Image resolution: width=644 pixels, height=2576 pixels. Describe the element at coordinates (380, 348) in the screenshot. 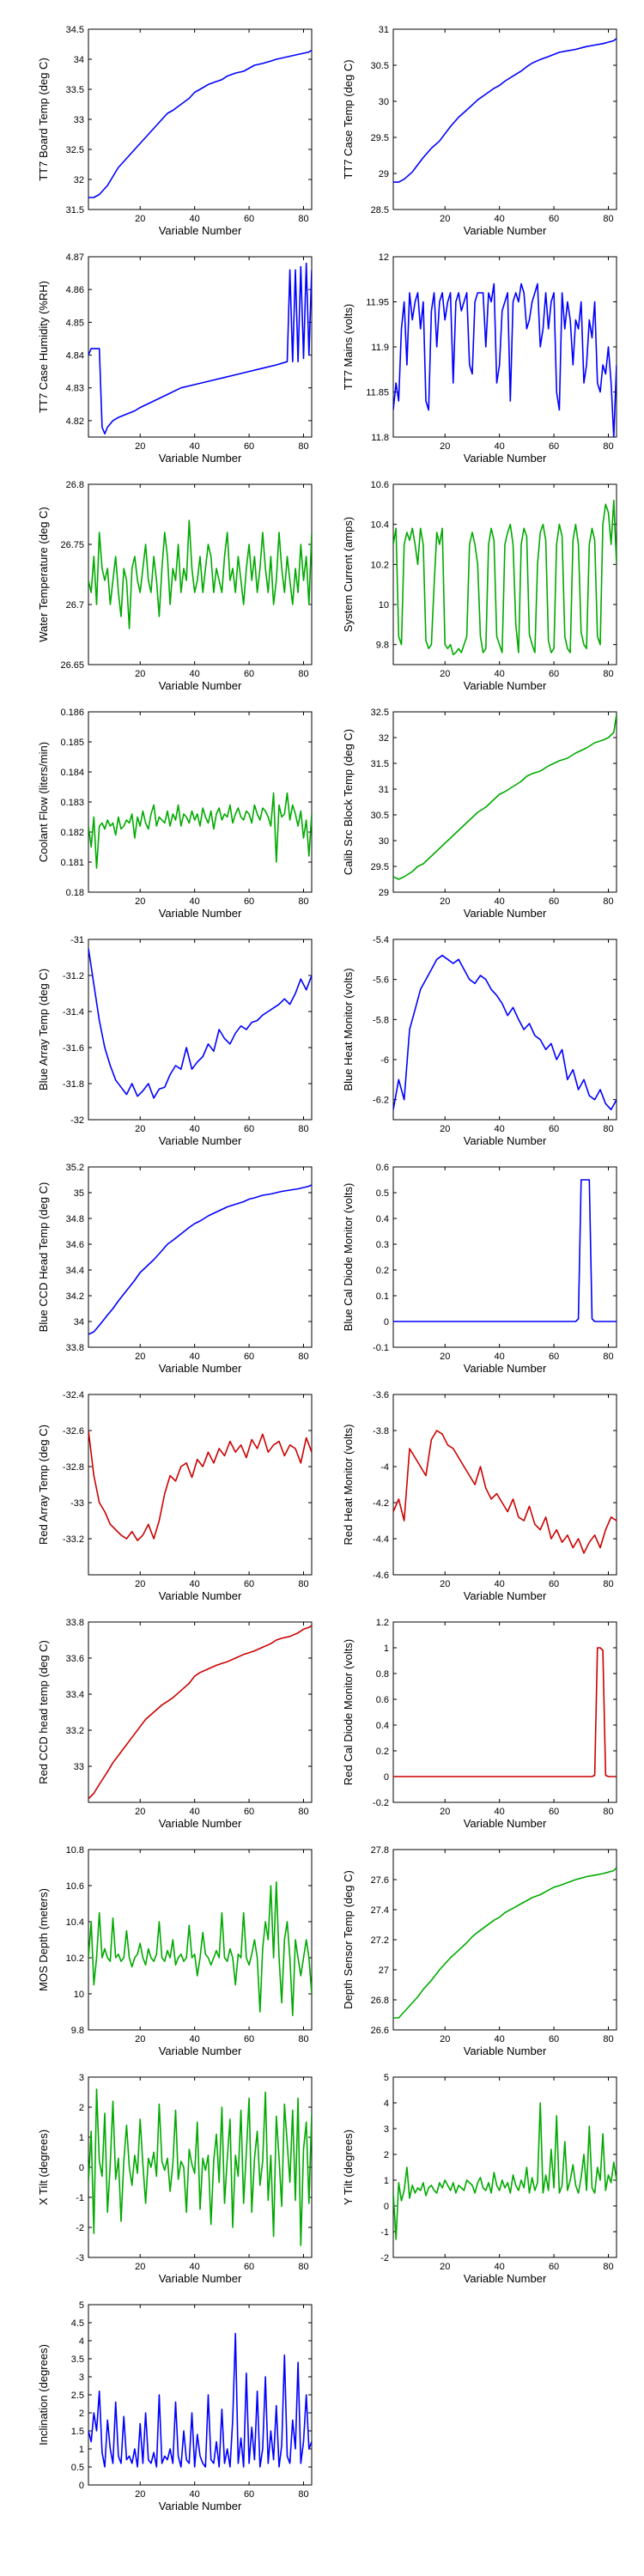

I see `y-tick-label: 11.9` at that location.